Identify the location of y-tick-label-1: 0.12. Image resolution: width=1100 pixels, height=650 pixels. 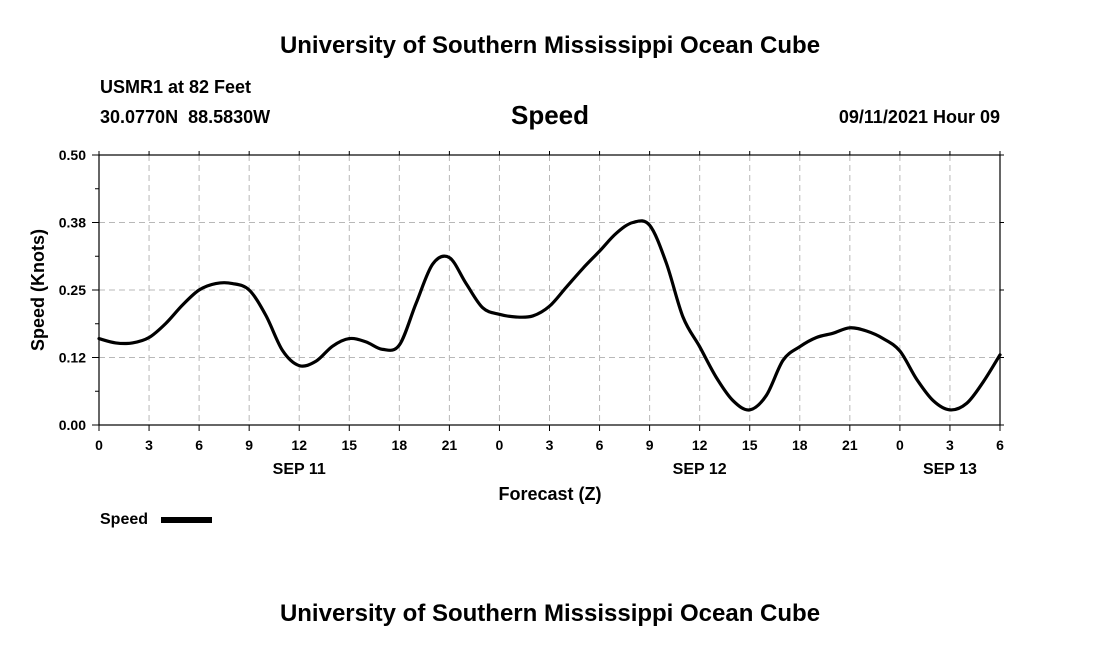
(72, 358).